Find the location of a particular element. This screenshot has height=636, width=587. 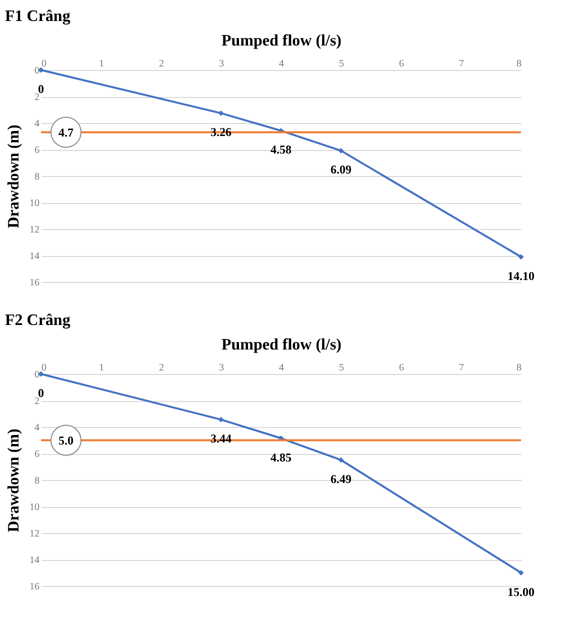

data-label: 4.85 is located at coordinates (281, 457).